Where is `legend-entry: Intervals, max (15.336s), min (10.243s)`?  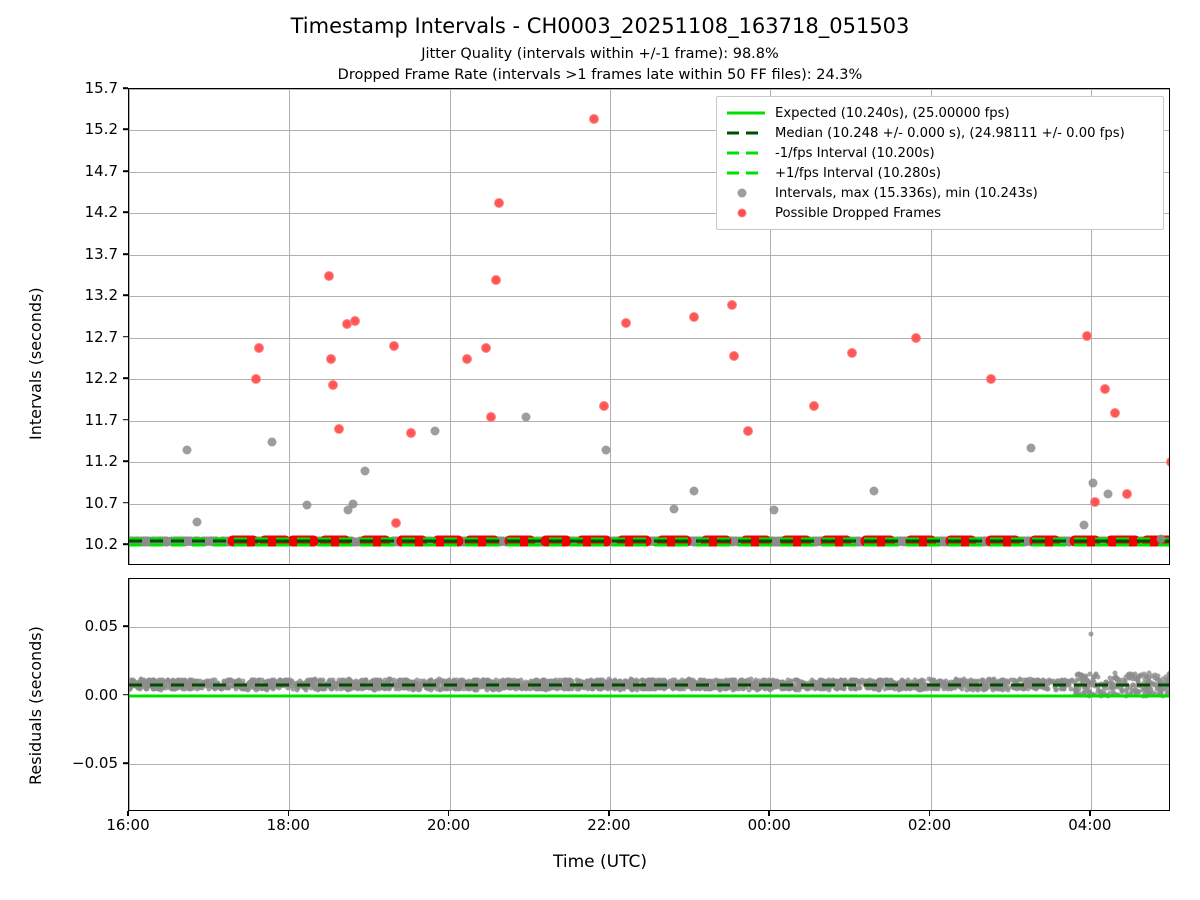
legend-entry: Intervals, max (15.336s), min (10.243s) is located at coordinates (940, 193).